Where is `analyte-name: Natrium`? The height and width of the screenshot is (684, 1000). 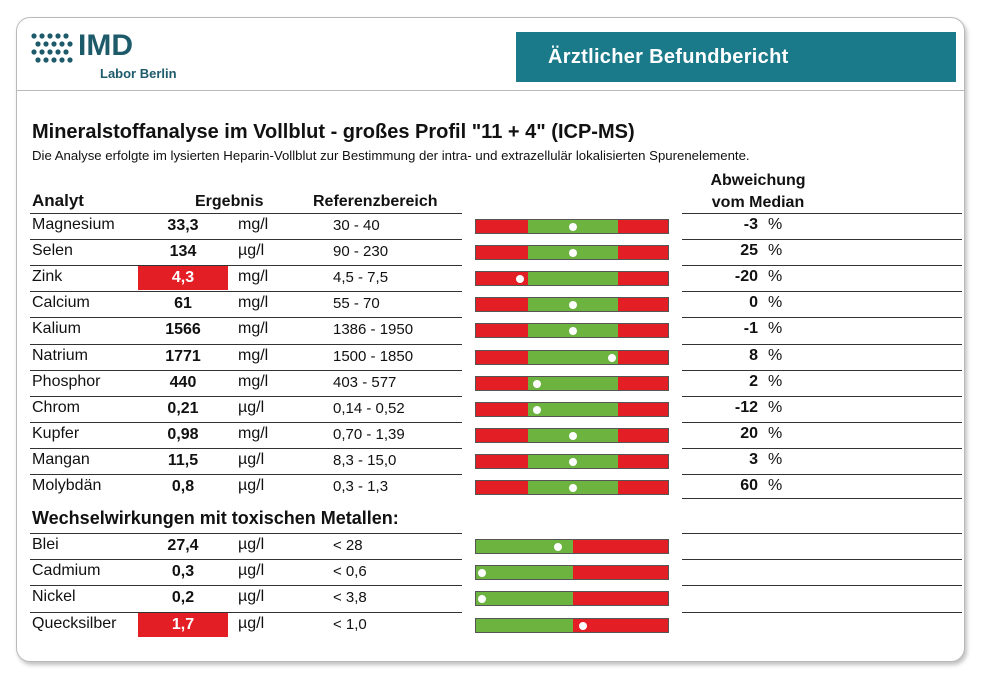
analyte-name: Natrium is located at coordinates (60, 355).